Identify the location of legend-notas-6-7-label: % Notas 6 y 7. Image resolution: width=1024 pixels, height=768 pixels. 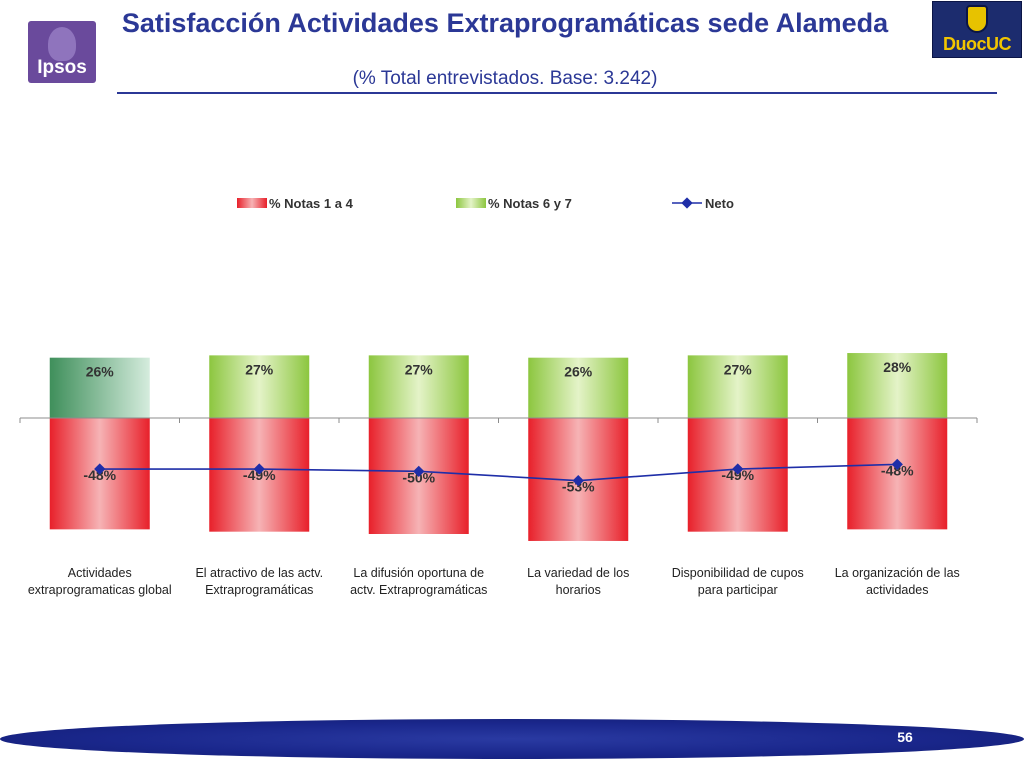
(530, 203).